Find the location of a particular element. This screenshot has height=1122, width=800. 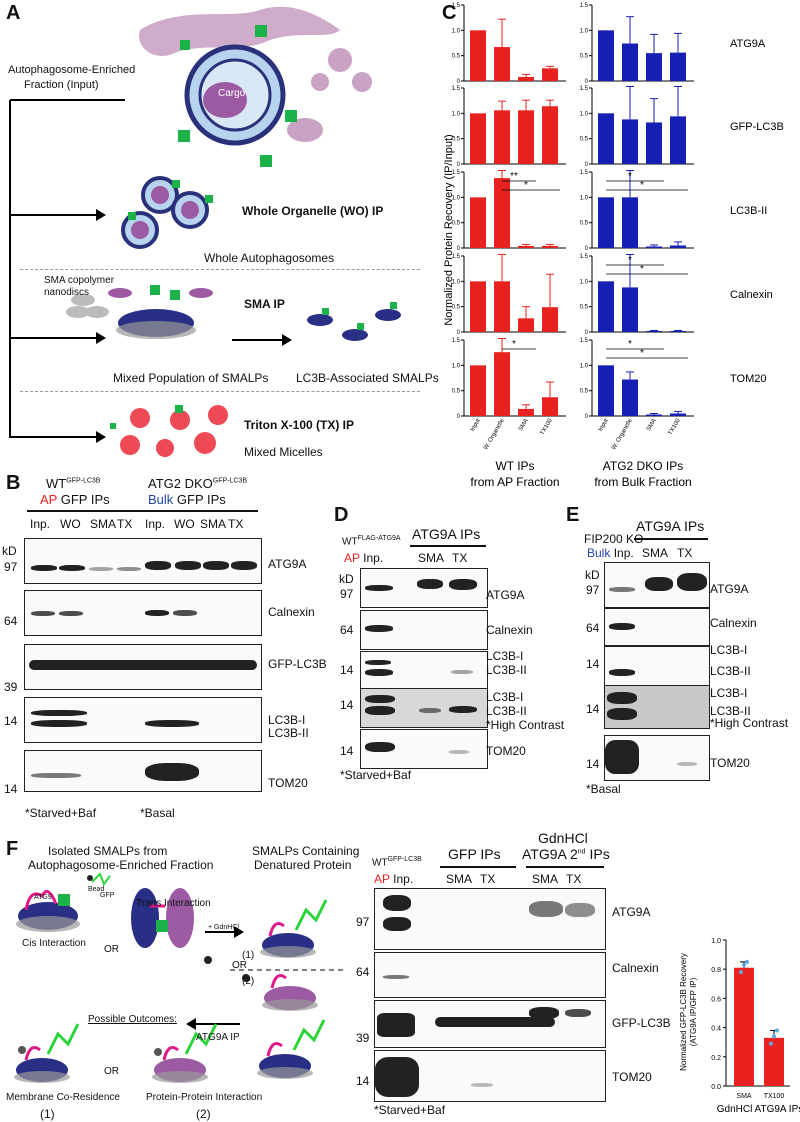

b-mw-marker: 97 is located at coordinates (11, 567).